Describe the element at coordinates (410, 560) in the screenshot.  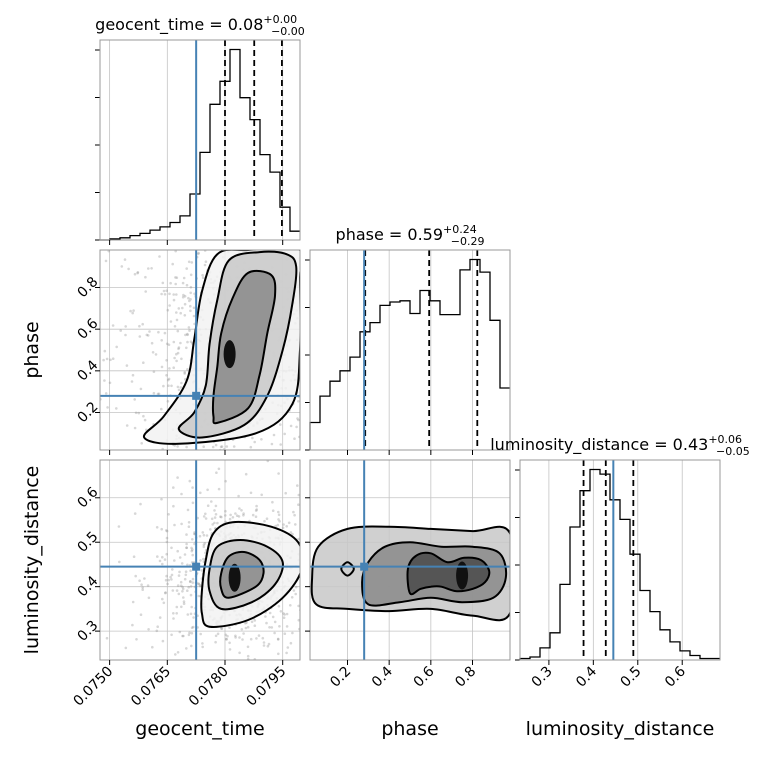
I see `axes-frame` at that location.